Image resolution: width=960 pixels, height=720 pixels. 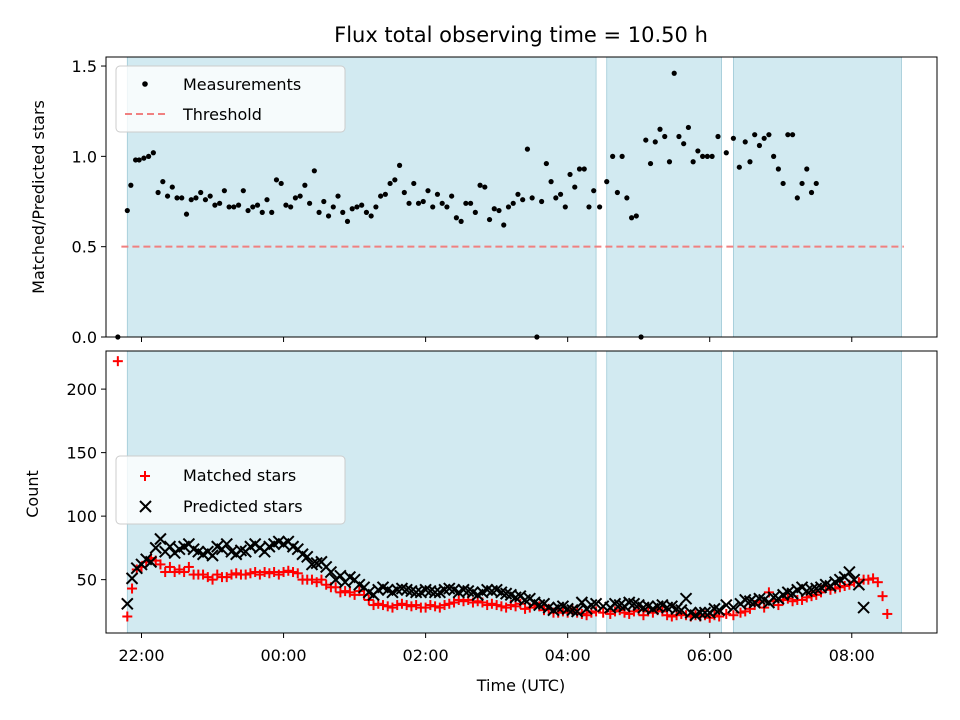 What do you see at coordinates (520, 685) in the screenshot?
I see `x-axis-label: Time (UTC)` at bounding box center [520, 685].